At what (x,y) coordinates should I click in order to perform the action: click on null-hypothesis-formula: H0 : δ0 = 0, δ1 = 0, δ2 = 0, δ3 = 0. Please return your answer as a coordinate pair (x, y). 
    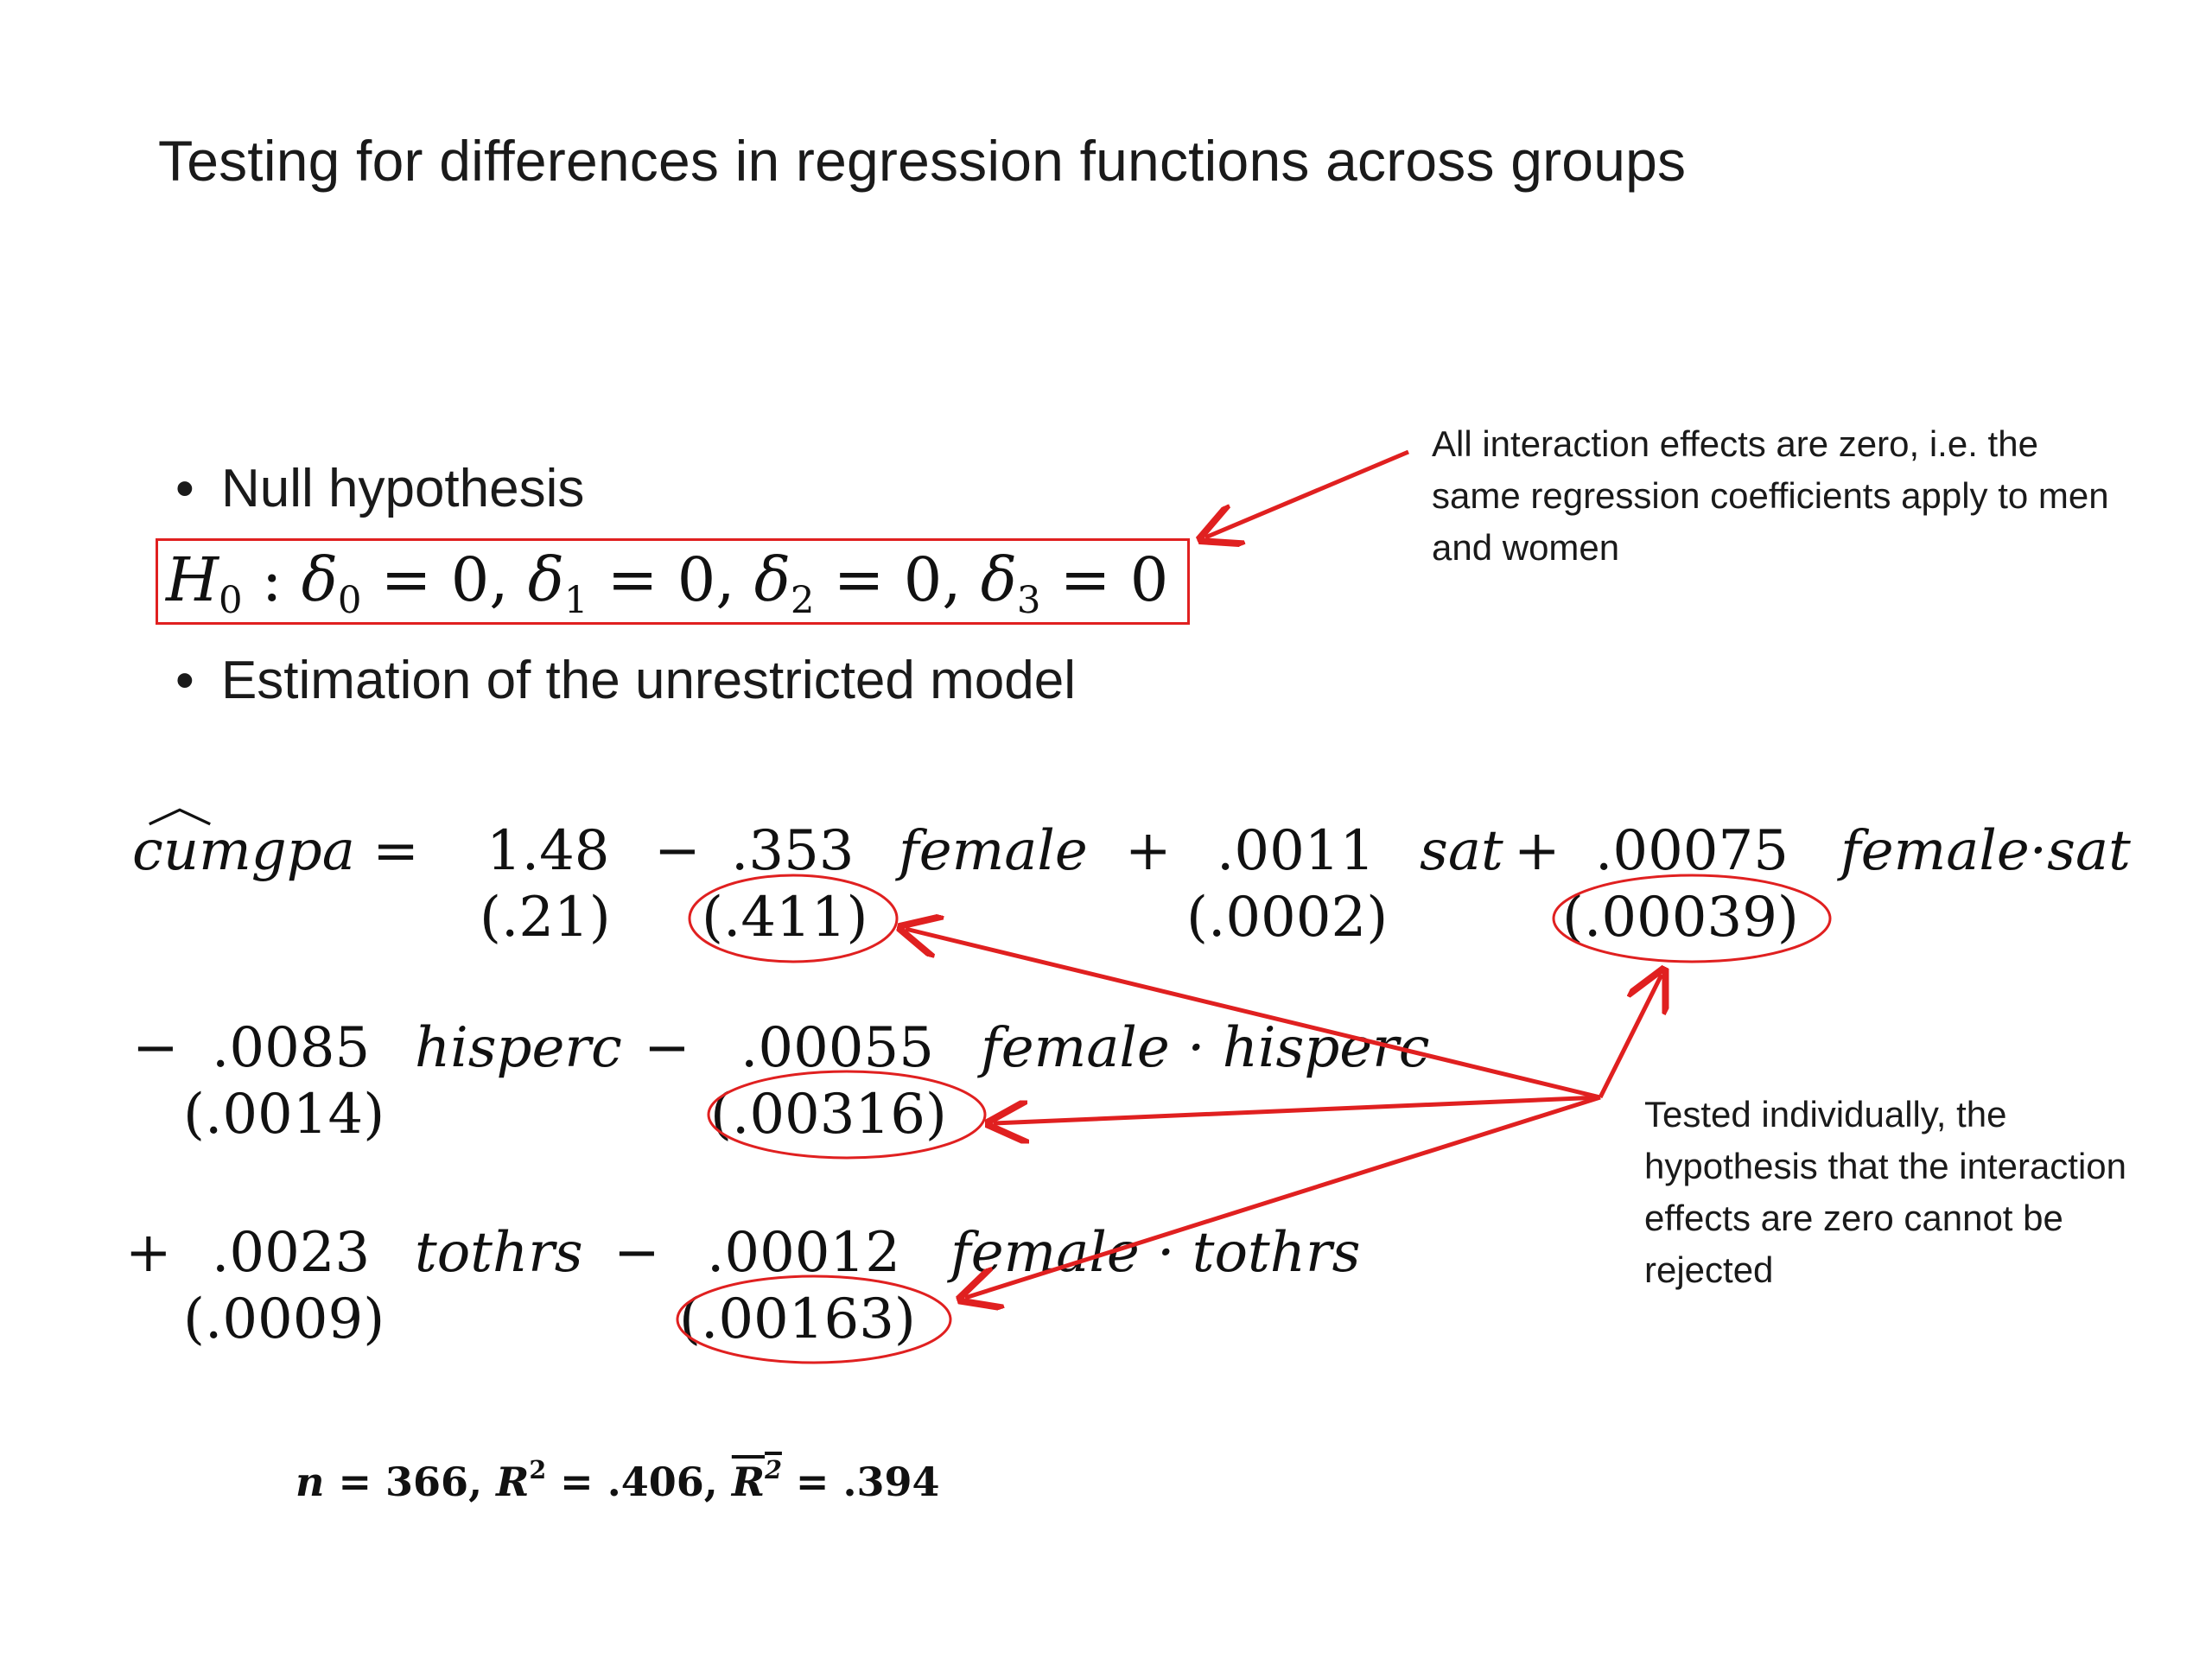
    Looking at the image, I should click on (667, 583).